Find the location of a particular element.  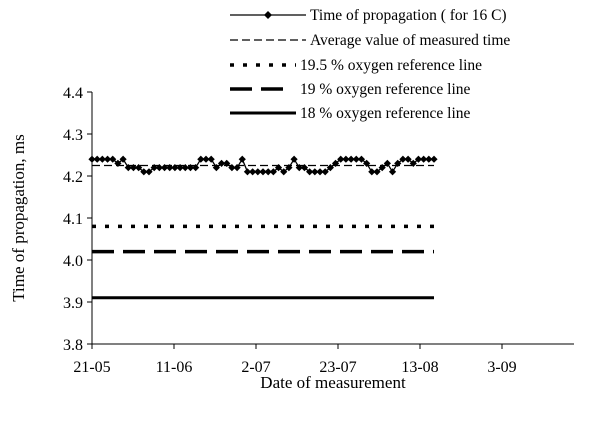

x-tick-label: 21-05 is located at coordinates (91, 367).